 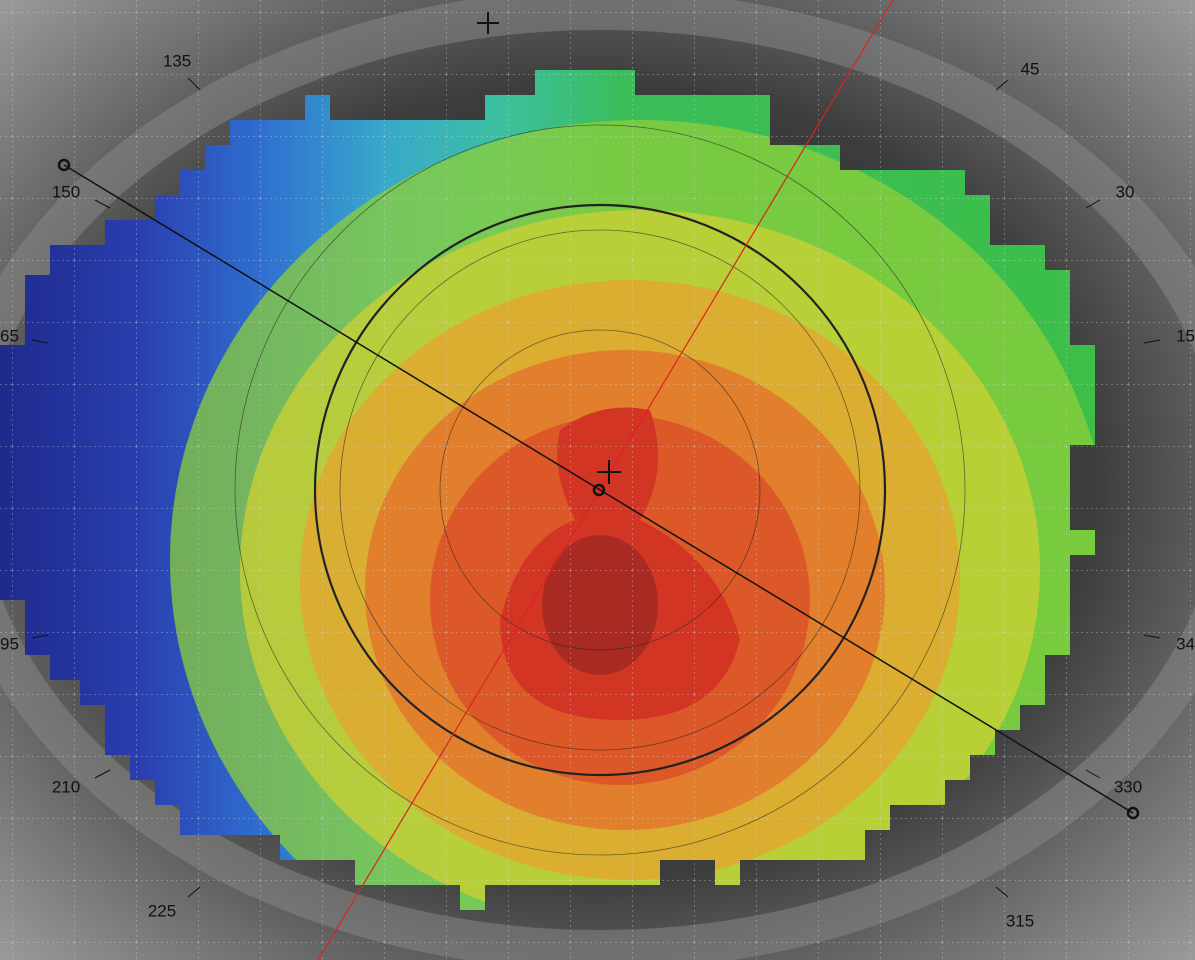 What do you see at coordinates (9, 335) in the screenshot?
I see `angle-label: 65` at bounding box center [9, 335].